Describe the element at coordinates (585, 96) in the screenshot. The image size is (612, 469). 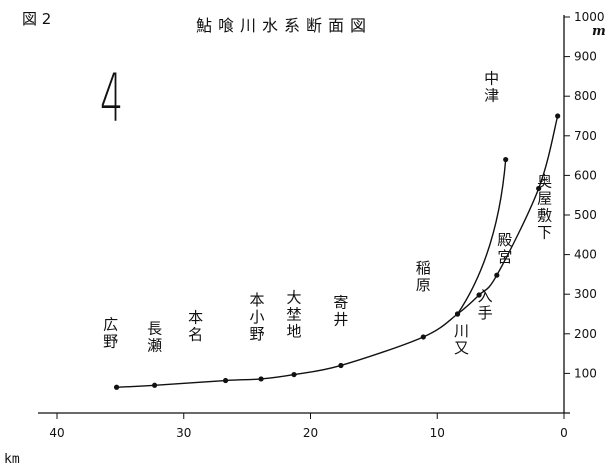
I see `y-tick-label: 800` at that location.